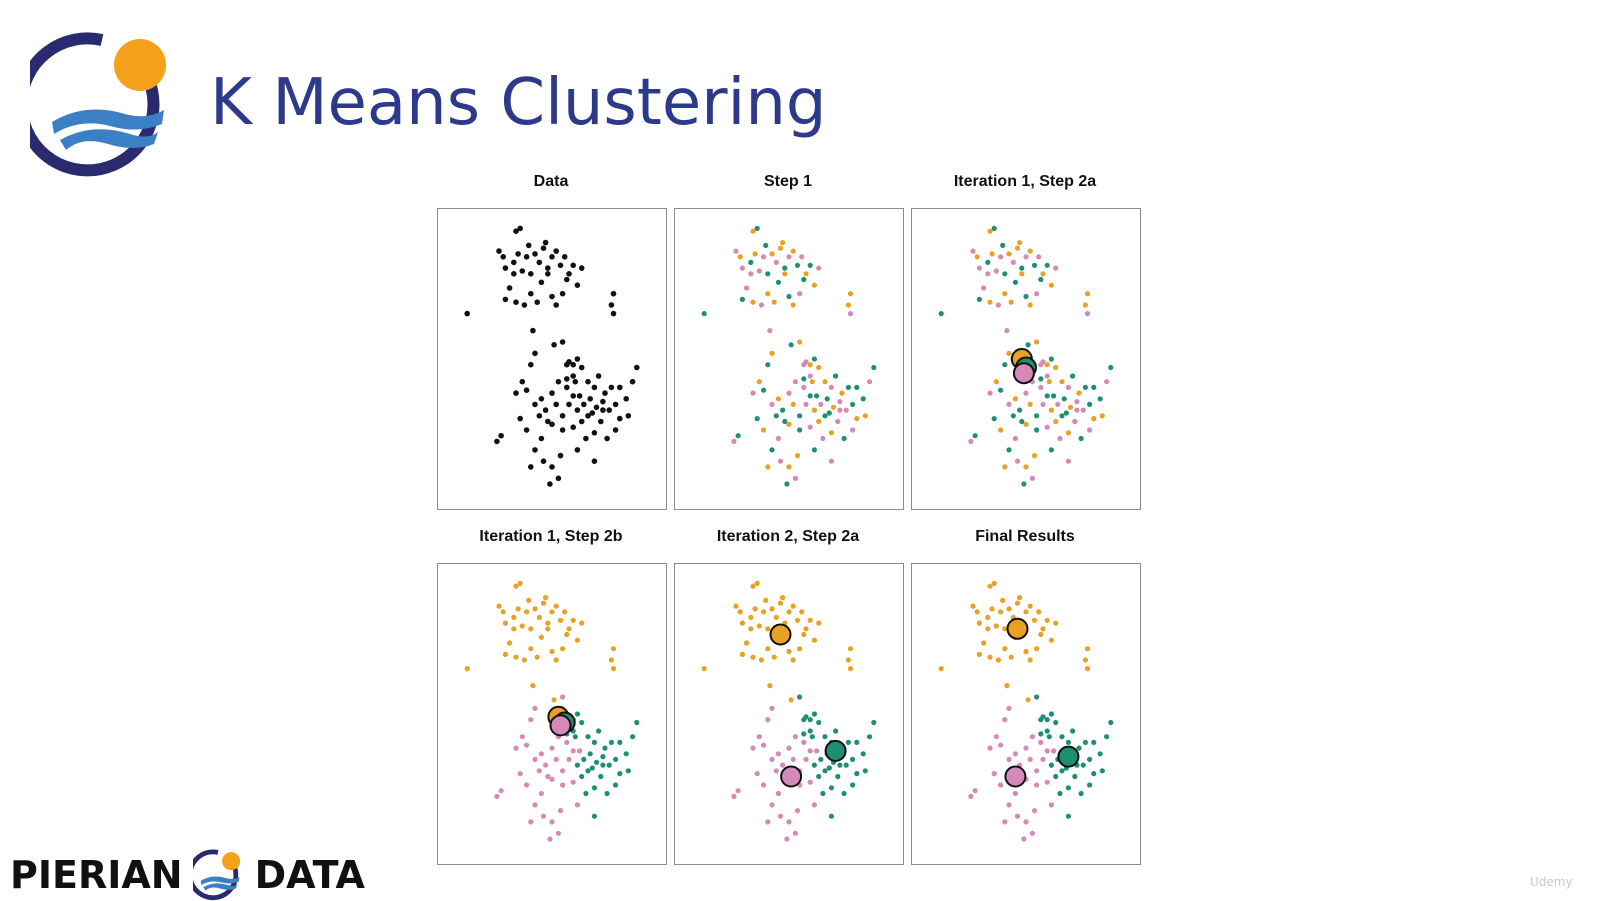  Describe the element at coordinates (98, 104) in the screenshot. I see `pierian-logo-icon` at that location.